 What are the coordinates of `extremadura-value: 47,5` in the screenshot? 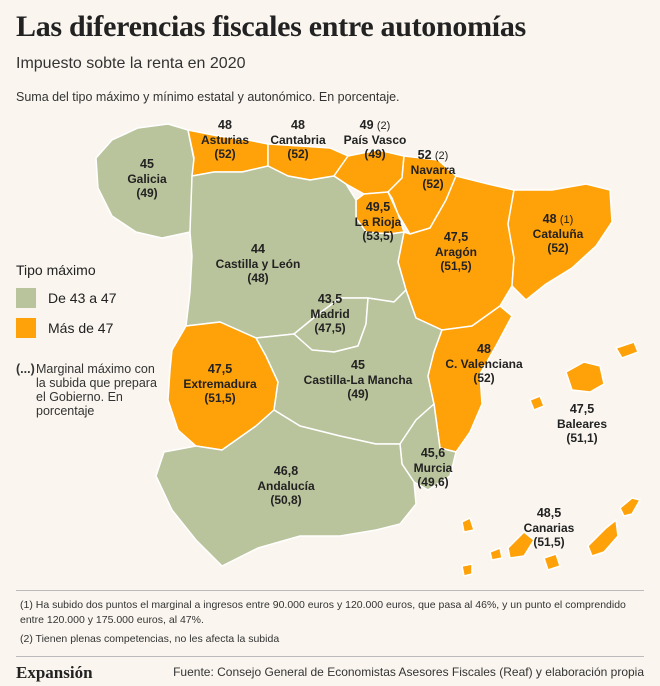 It's located at (220, 369).